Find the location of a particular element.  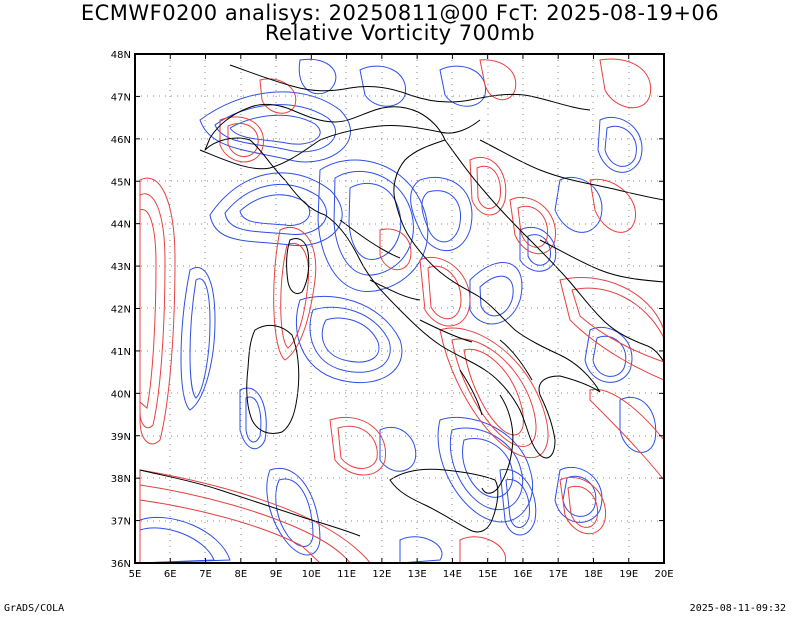

lat-label: 48N is located at coordinates (121, 55).